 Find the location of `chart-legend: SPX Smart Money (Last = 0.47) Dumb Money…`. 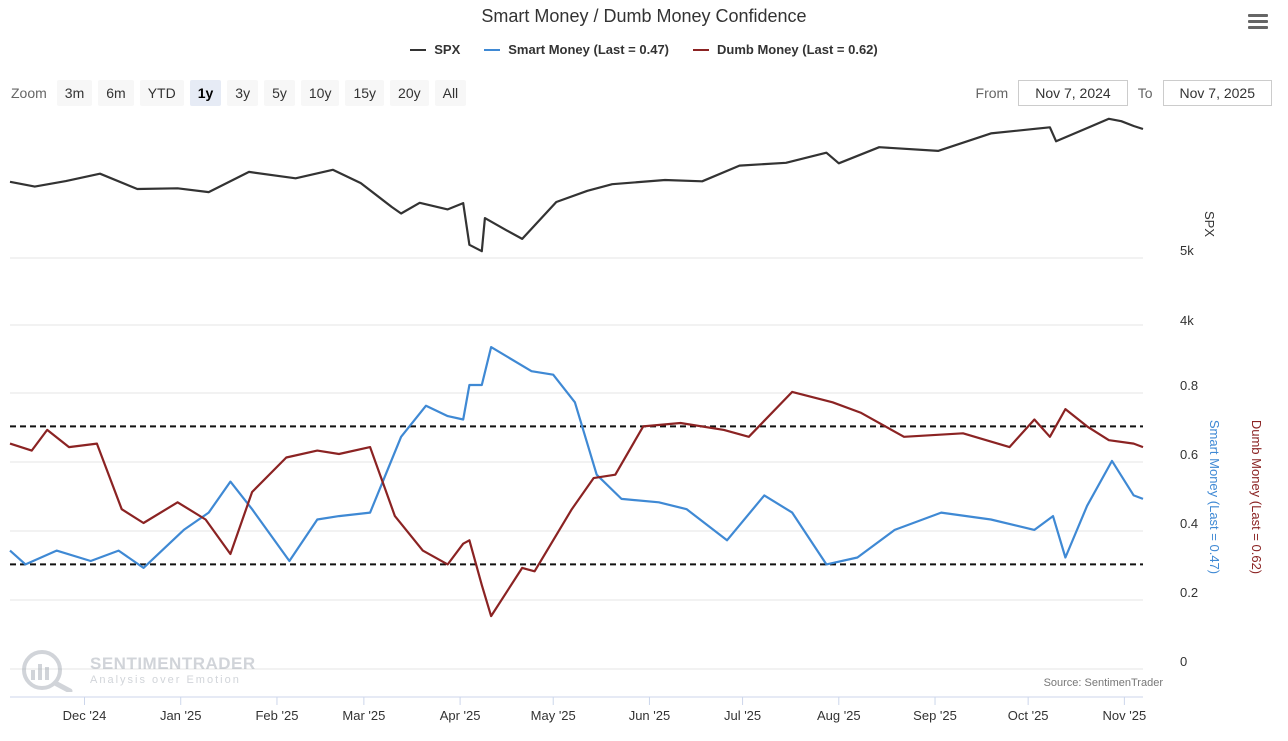

chart-legend: SPX Smart Money (Last = 0.47) Dumb Money… is located at coordinates (644, 49).